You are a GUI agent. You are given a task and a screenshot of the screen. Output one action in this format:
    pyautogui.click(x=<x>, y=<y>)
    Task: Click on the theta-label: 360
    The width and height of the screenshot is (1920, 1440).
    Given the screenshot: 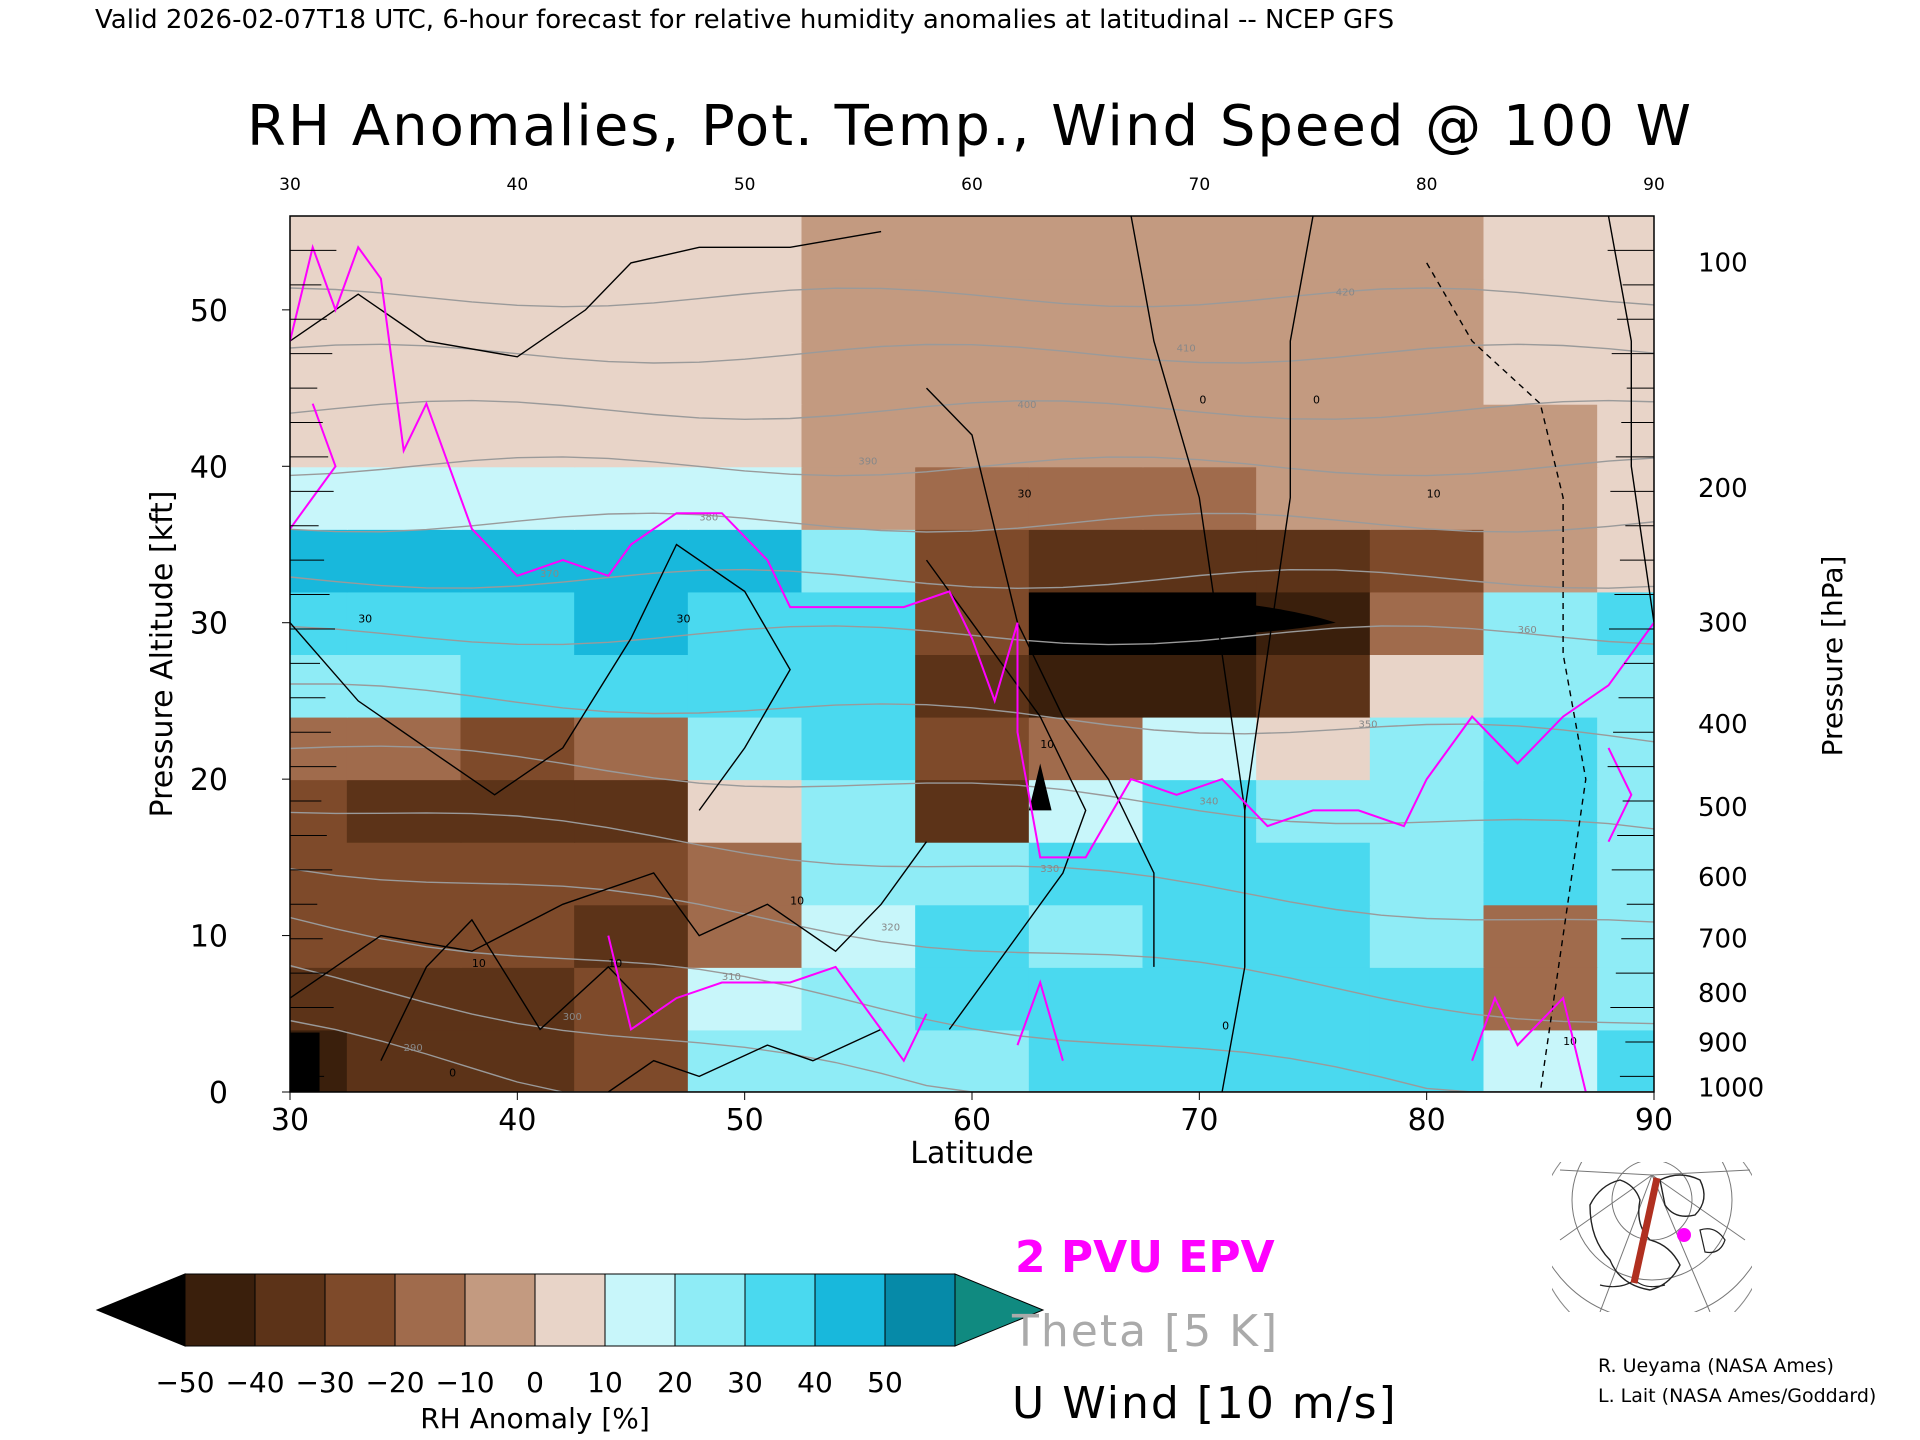 What is the action you would take?
    pyautogui.click(x=1527, y=630)
    